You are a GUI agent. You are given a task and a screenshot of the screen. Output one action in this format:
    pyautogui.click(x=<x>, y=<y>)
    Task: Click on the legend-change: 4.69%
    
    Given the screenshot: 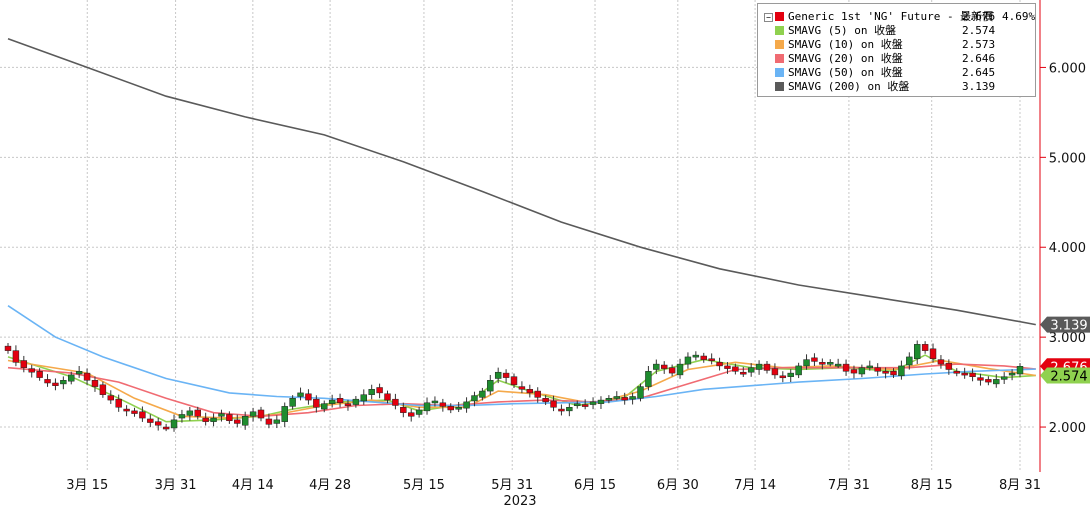 What is the action you would take?
    pyautogui.click(x=1019, y=16)
    